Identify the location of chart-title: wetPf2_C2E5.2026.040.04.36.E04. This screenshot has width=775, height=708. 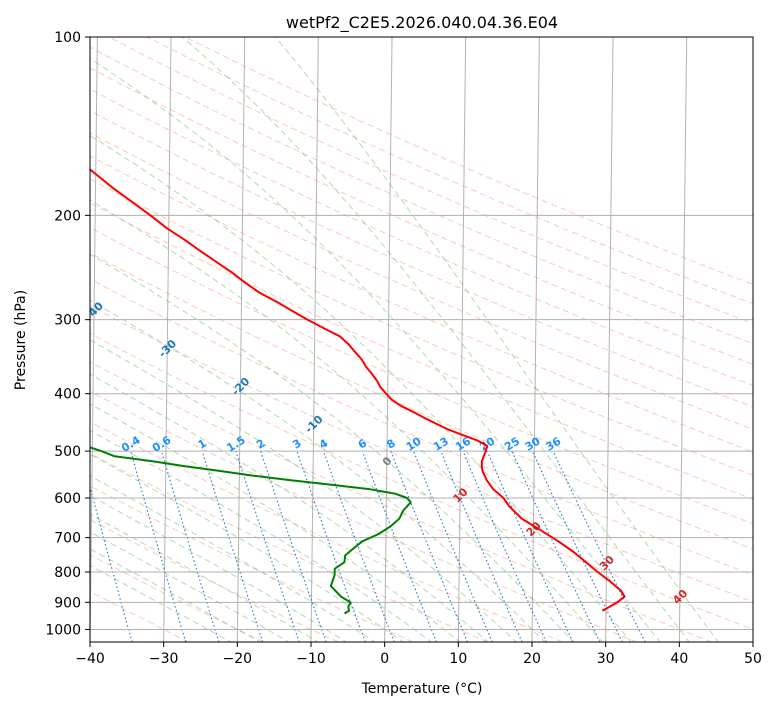
(422, 23).